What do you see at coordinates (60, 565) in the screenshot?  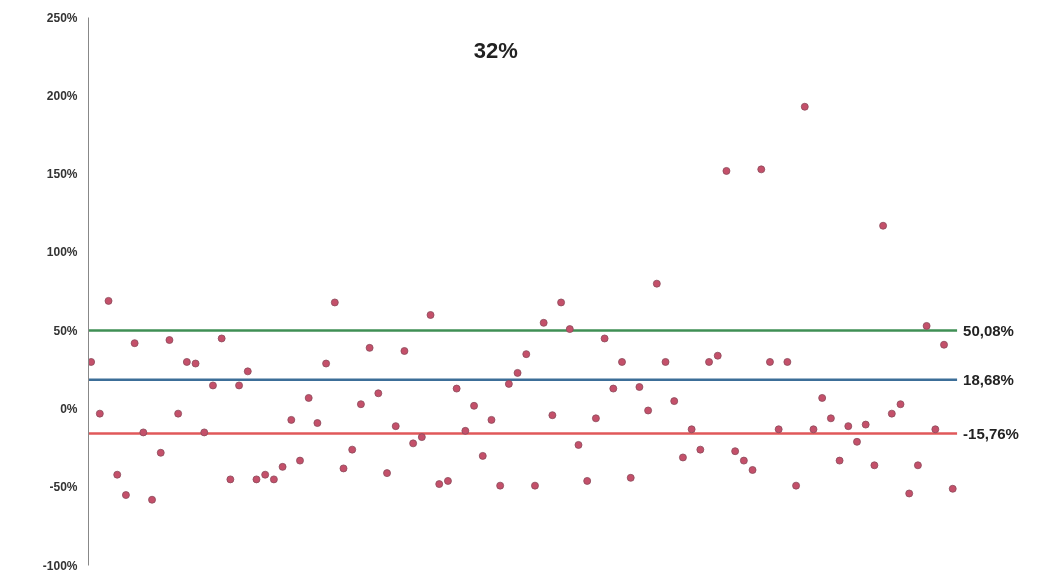 I see `y-tick-label: -100%` at bounding box center [60, 565].